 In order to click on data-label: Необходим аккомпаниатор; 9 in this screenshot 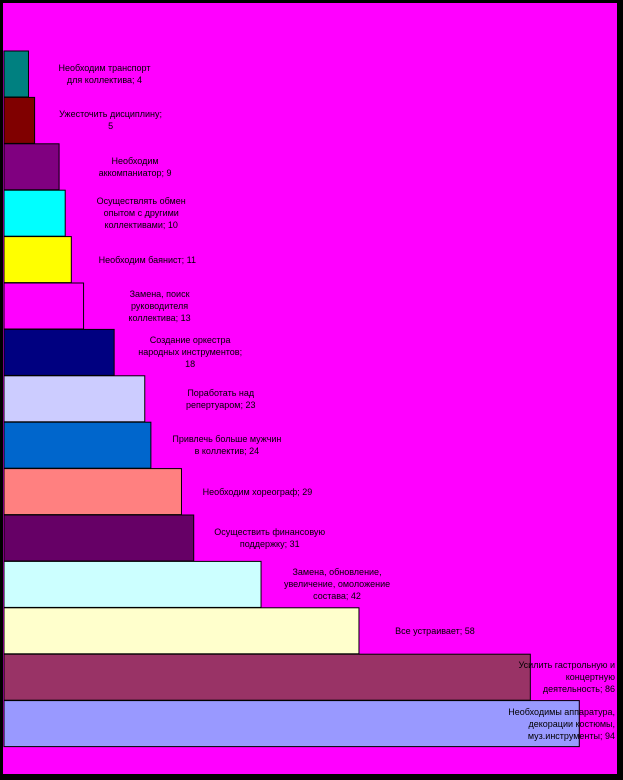, I will do `click(135, 166)`.